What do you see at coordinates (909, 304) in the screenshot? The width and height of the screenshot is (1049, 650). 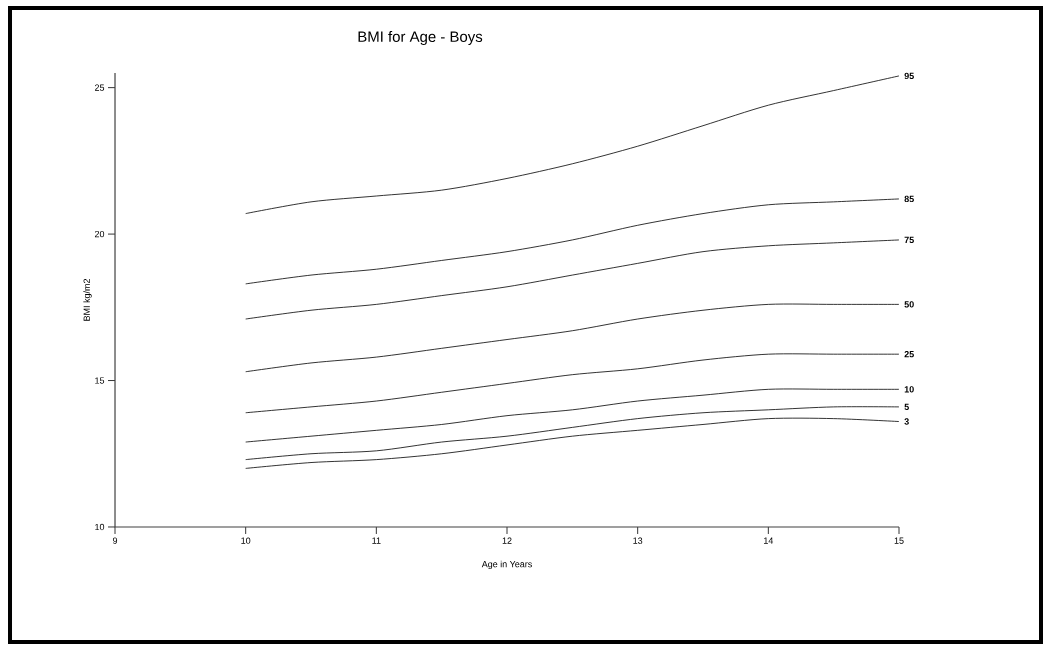 I see `series-label: 50` at bounding box center [909, 304].